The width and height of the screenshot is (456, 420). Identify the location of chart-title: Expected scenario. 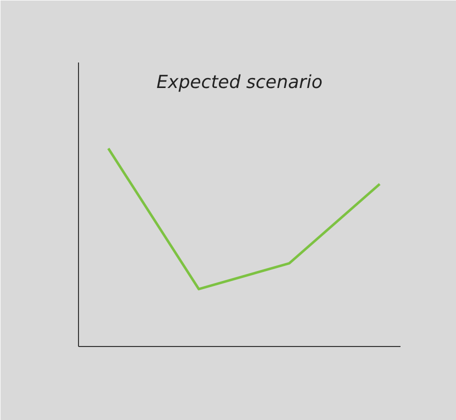
(239, 82).